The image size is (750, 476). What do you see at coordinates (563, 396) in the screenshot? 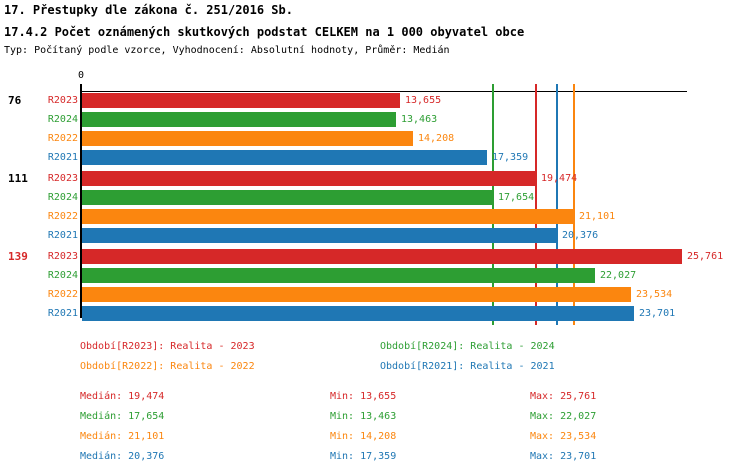
I see `max-value-R2023: Max: 25,761` at bounding box center [563, 396].